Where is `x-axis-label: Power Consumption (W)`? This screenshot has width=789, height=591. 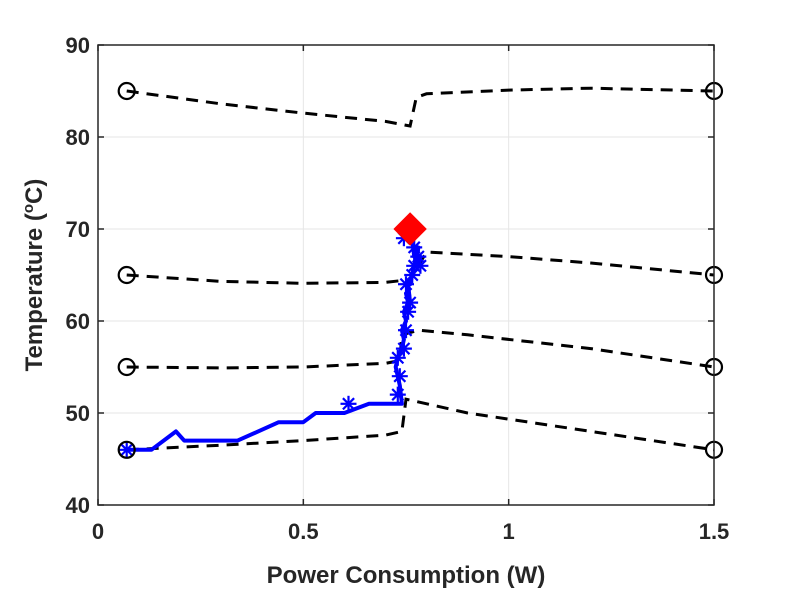 x-axis-label: Power Consumption (W) is located at coordinates (406, 575).